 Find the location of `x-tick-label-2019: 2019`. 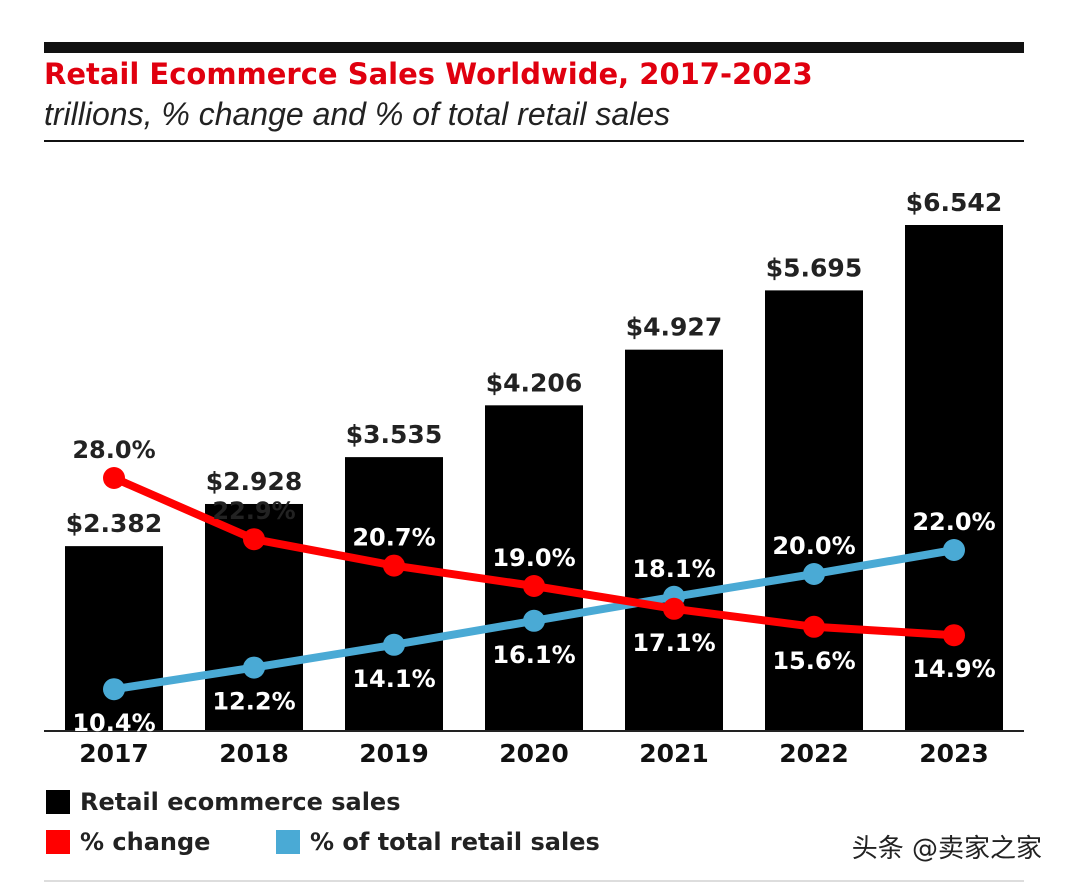

x-tick-label-2019: 2019 is located at coordinates (394, 753).